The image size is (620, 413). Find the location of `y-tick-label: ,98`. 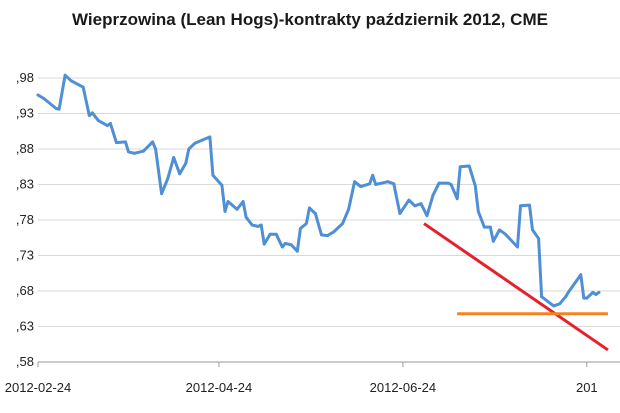

y-tick-label: ,98 is located at coordinates (25, 77).